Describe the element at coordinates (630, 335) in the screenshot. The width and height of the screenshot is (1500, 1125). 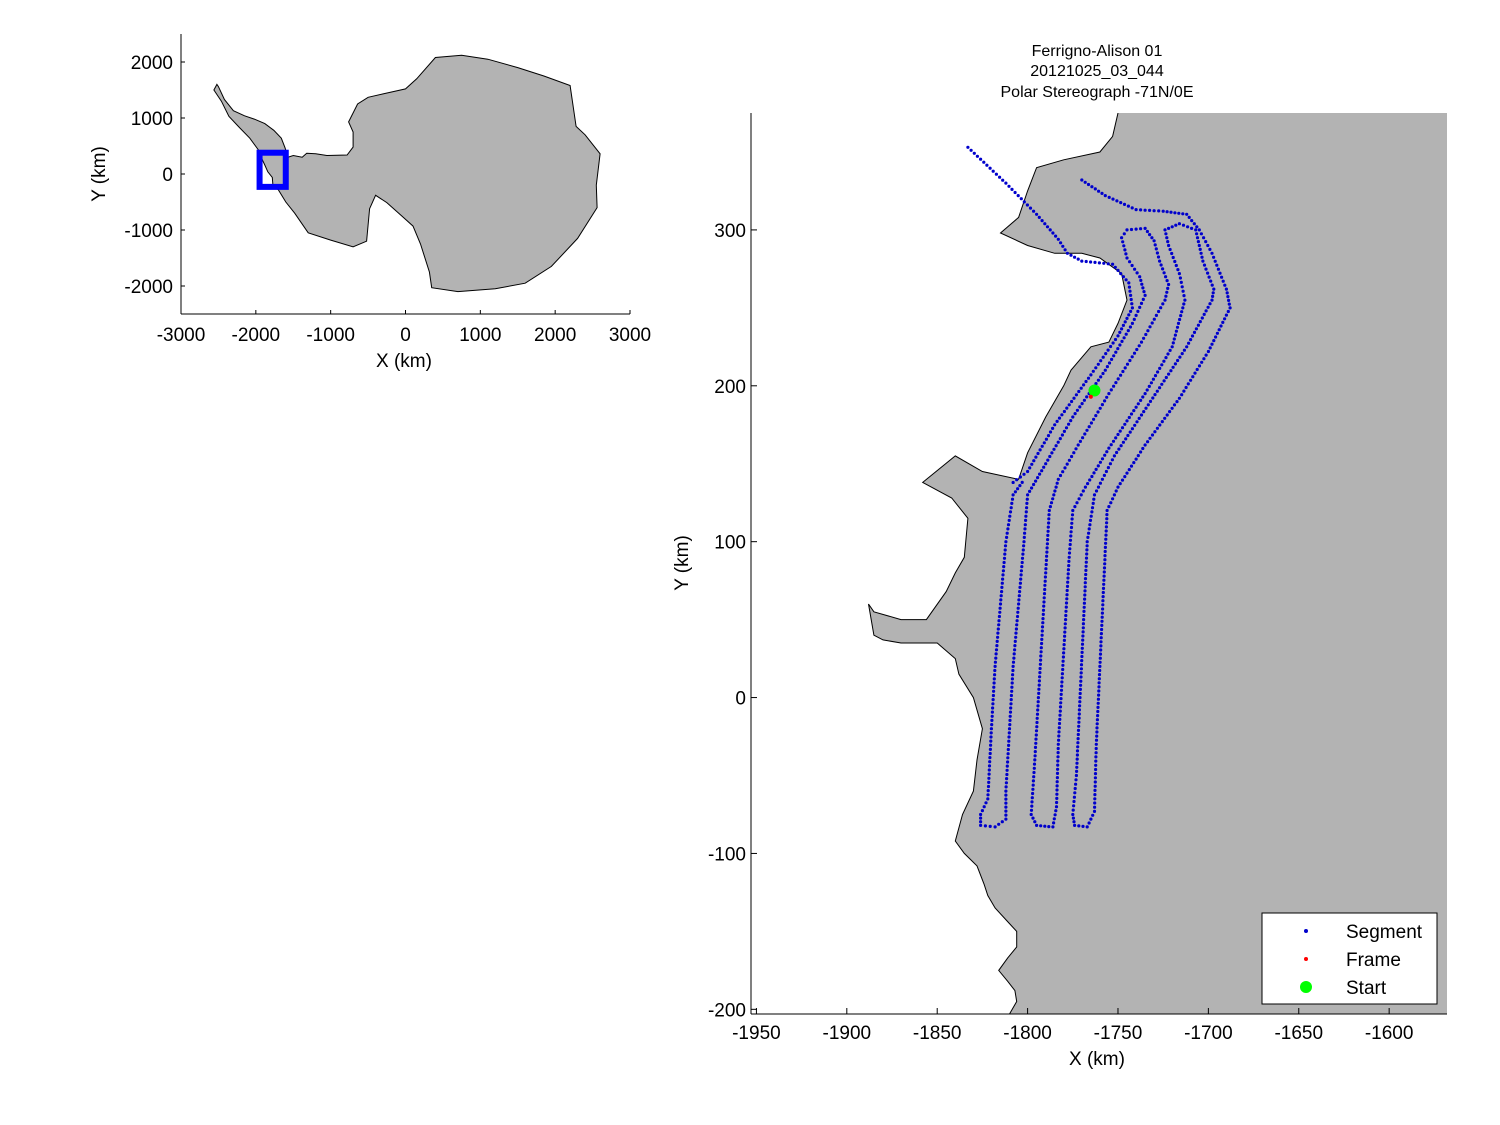
I see `overview-x-tick-label: 3000` at that location.